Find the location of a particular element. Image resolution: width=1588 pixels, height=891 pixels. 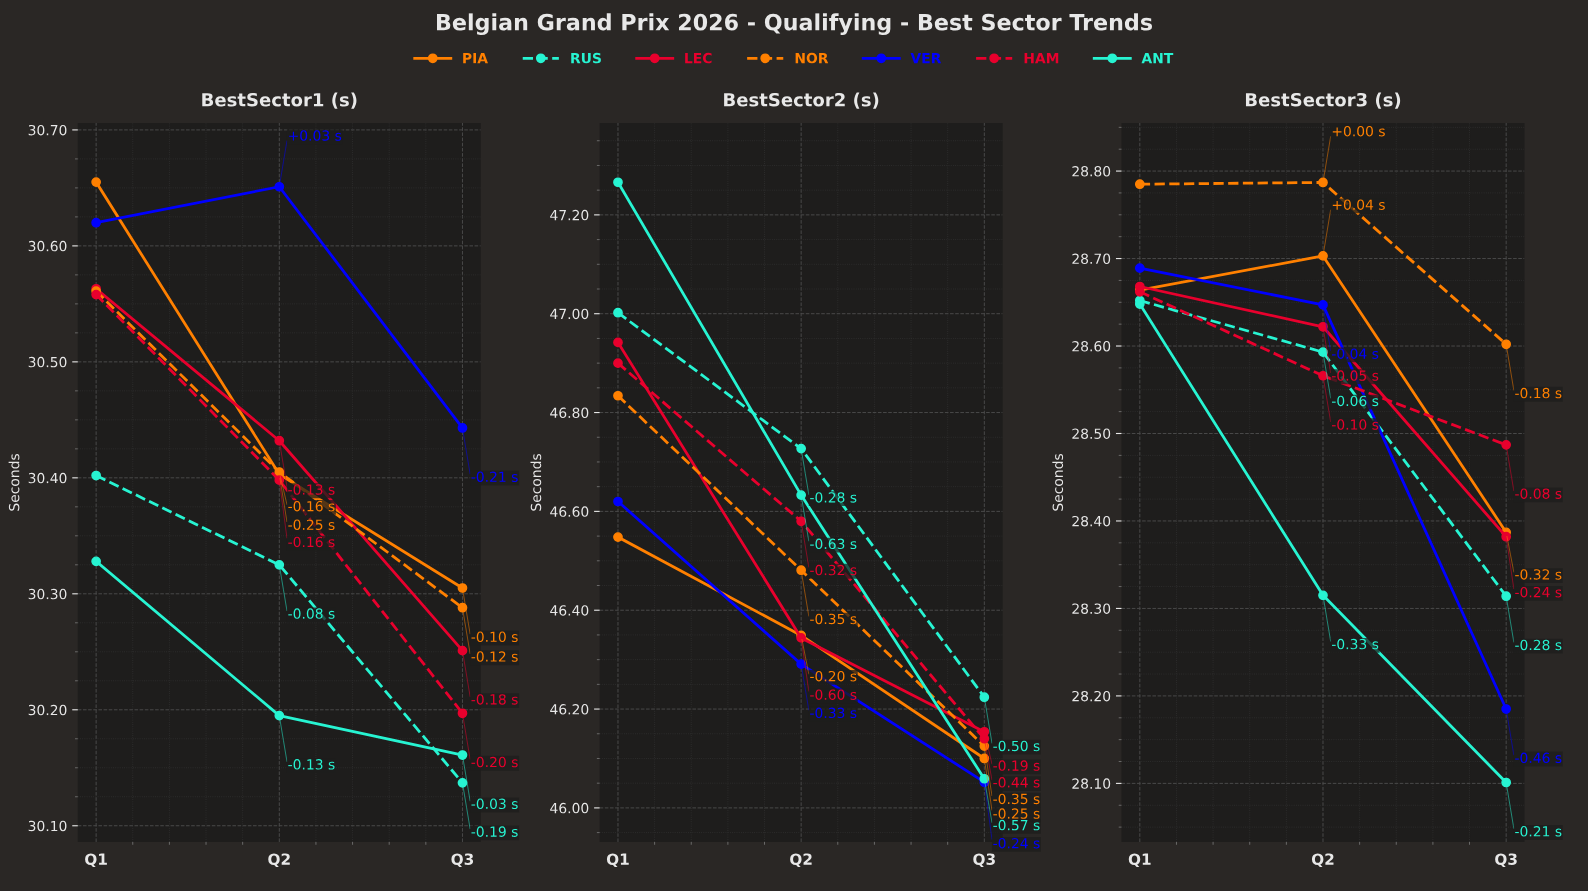

annotation: +0.00 s is located at coordinates (1358, 131).